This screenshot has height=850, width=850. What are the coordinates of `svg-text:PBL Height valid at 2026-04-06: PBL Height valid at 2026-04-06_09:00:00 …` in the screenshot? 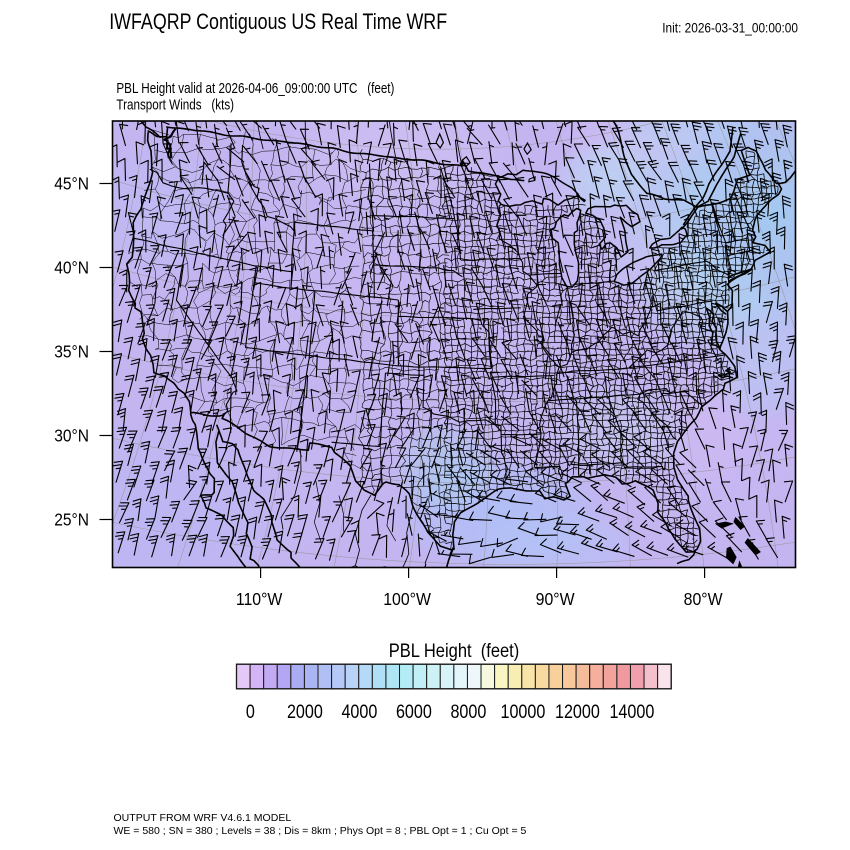 It's located at (255, 88).